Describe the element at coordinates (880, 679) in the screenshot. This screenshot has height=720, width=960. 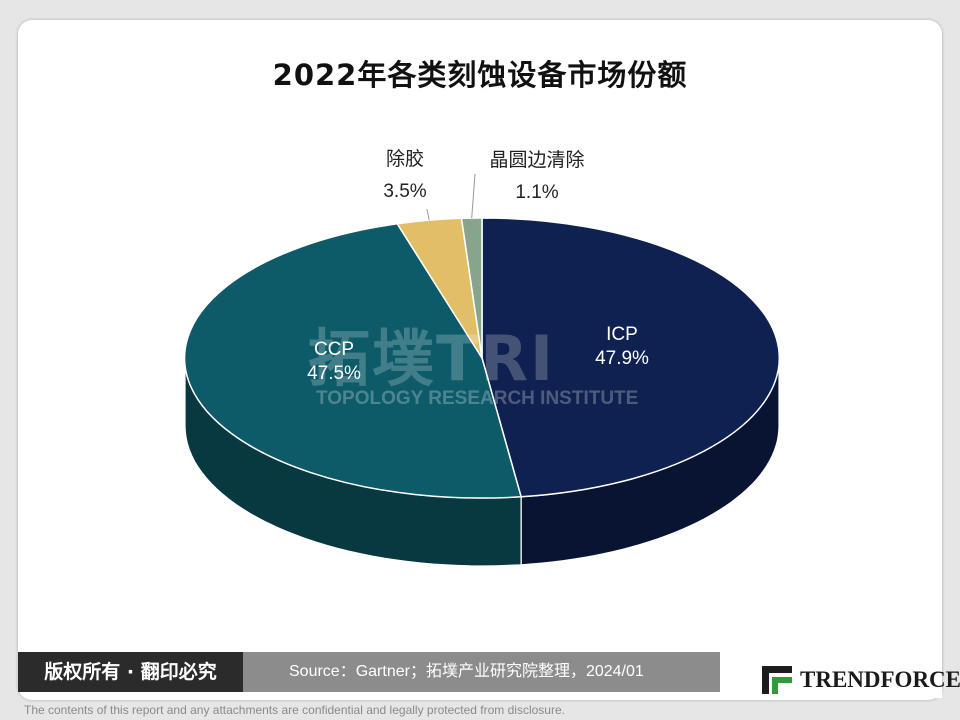
I see `logo-text: TRENDFORCE` at that location.